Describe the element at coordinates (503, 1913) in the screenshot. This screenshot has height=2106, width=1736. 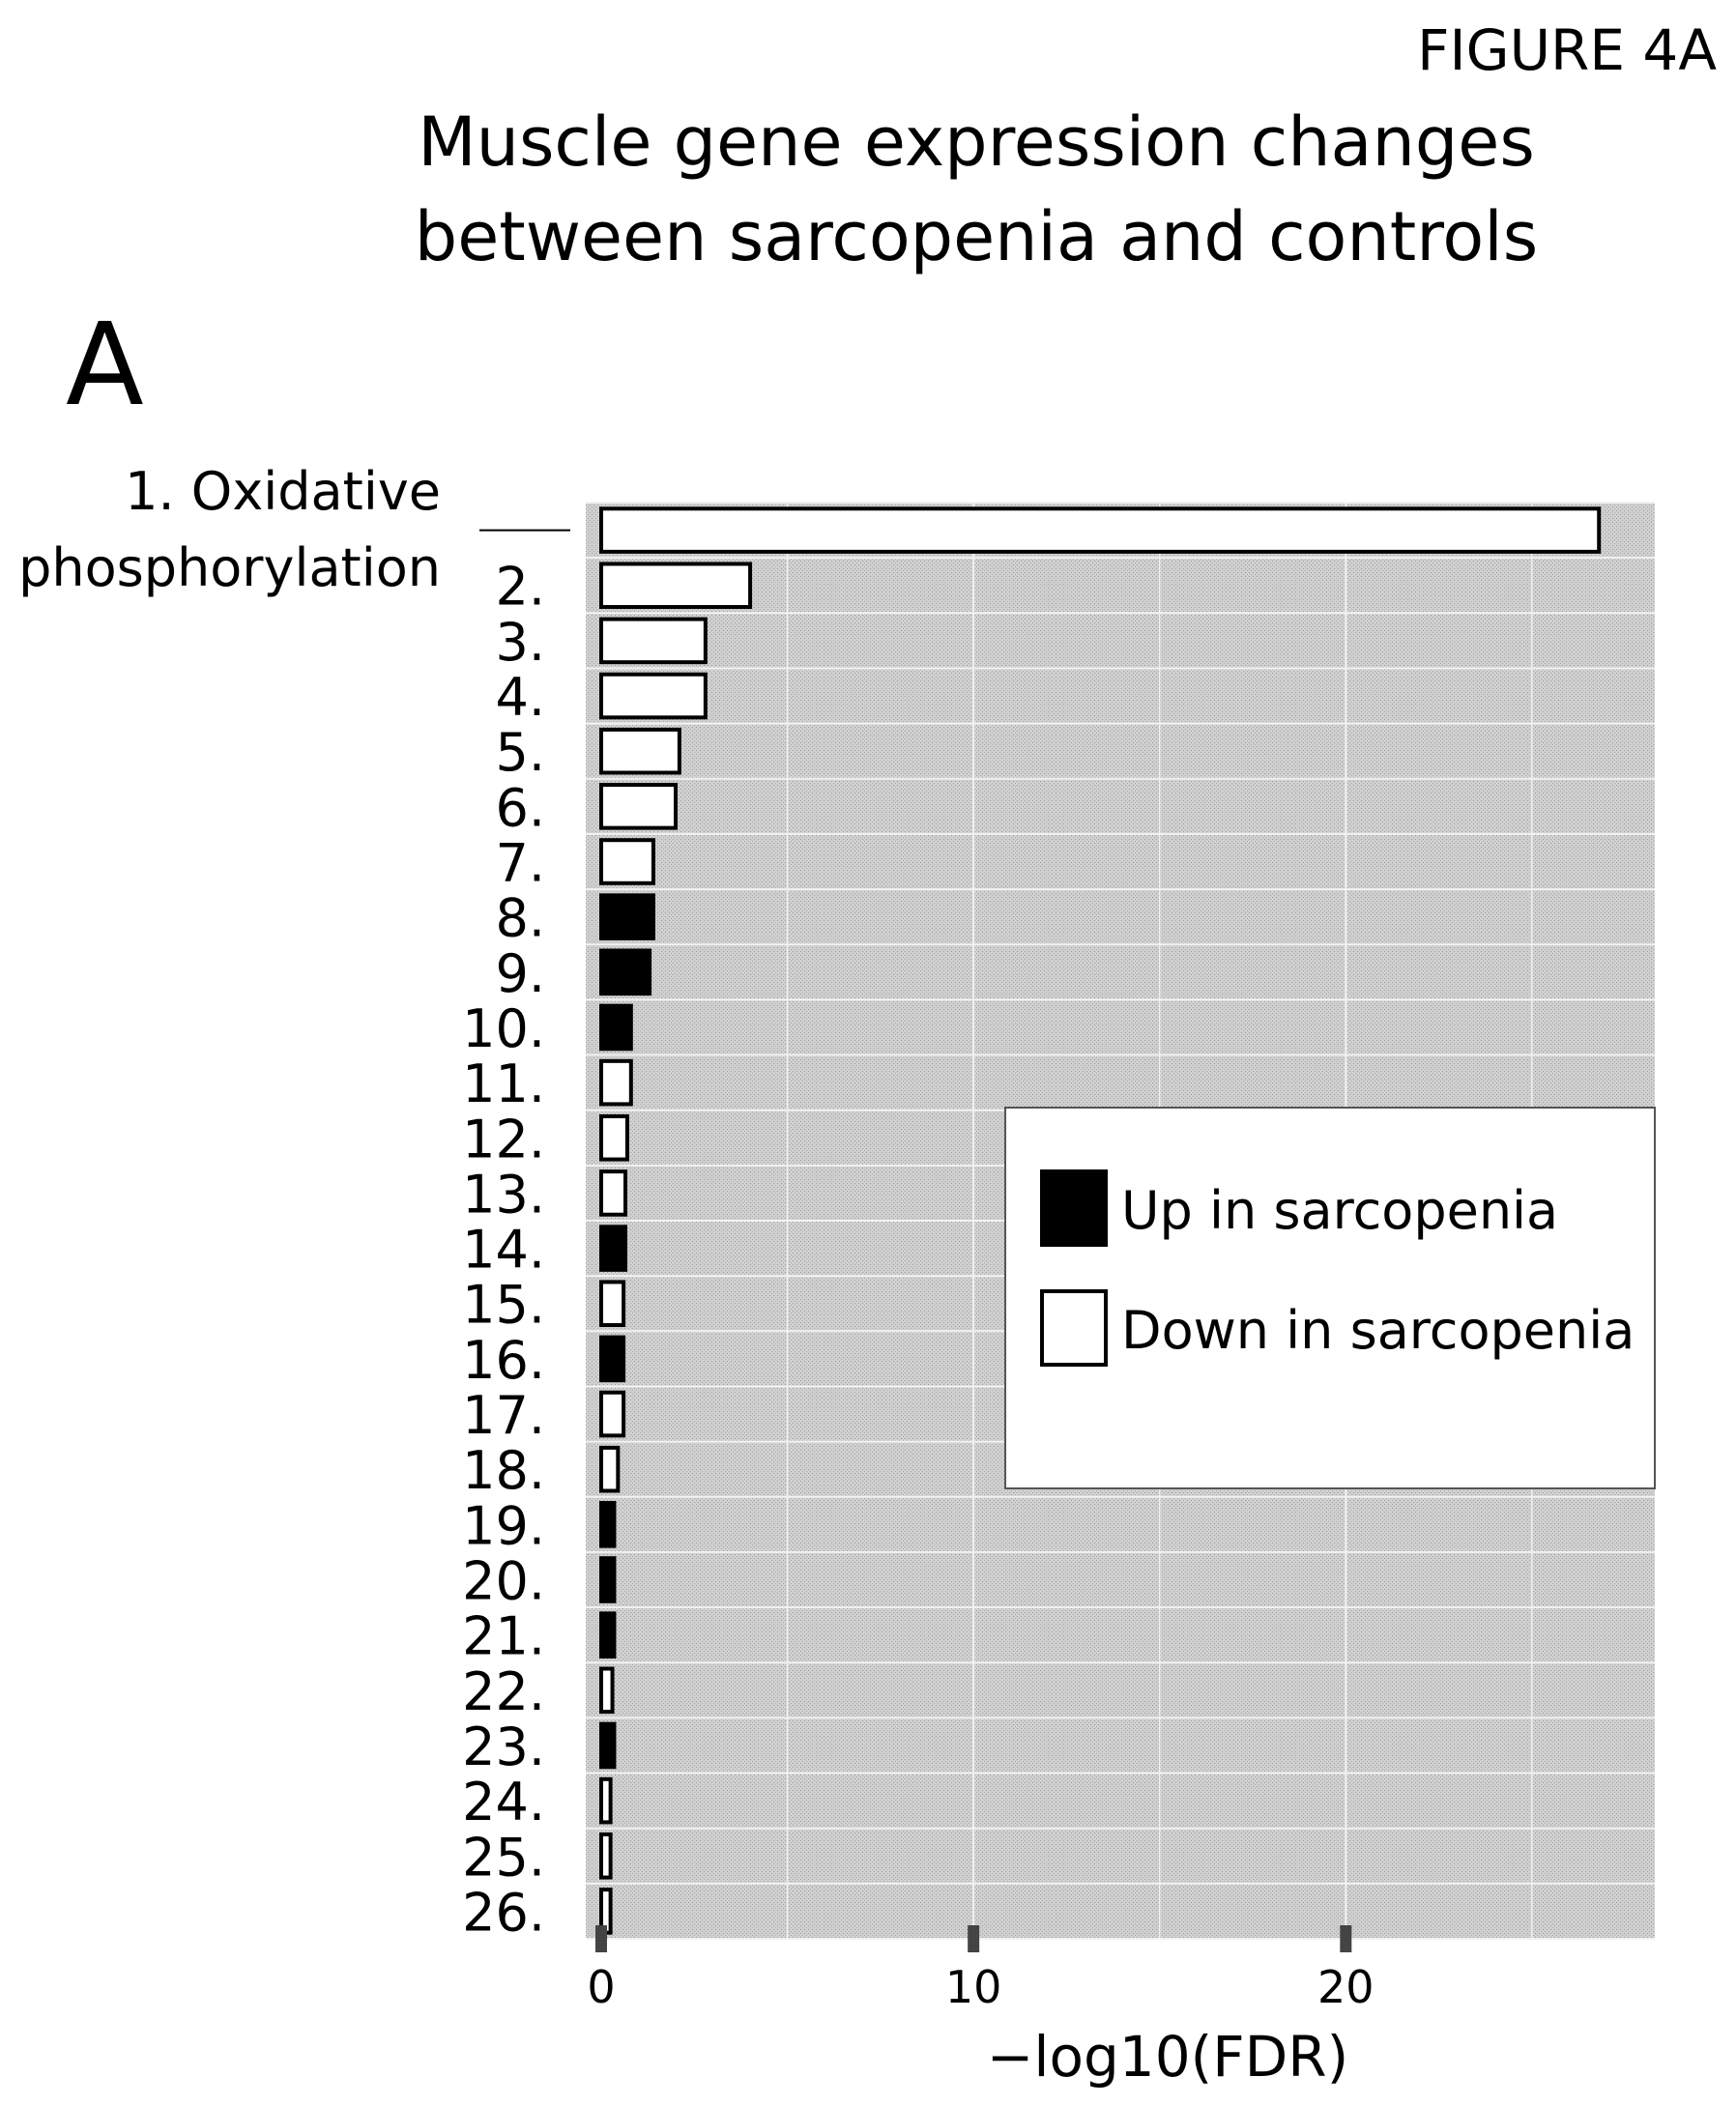
I see `category-label: 26.` at that location.